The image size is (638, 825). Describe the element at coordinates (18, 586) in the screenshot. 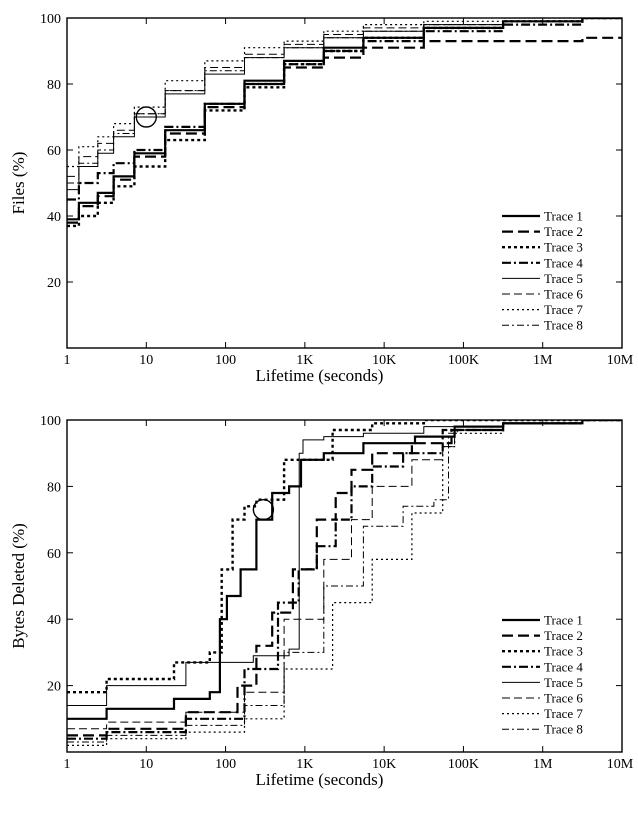

I see `y-axis-label: Bytes Deleted (%)` at that location.